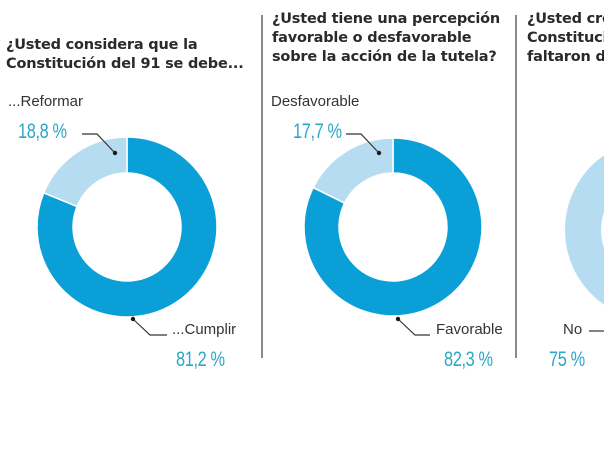  Describe the element at coordinates (204, 329) in the screenshot. I see `chart-1-label-cumplir: ...Cumplir` at that location.